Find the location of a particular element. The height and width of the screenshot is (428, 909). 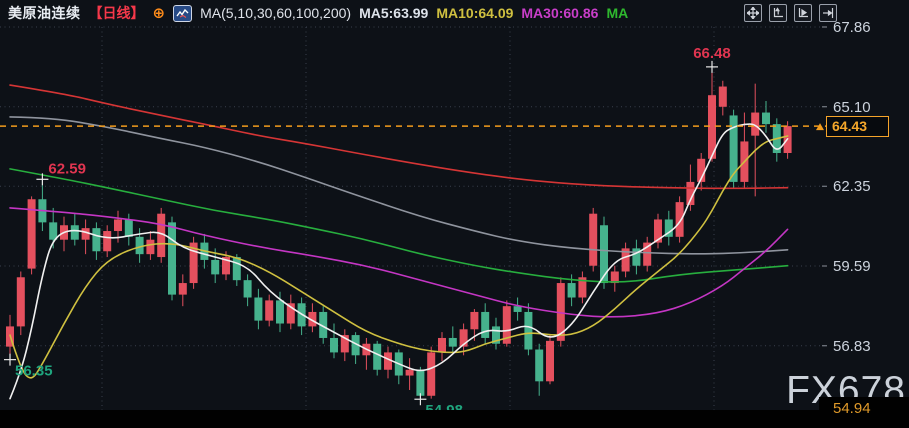

legend-ma10: MA10:64.09 is located at coordinates (475, 13).